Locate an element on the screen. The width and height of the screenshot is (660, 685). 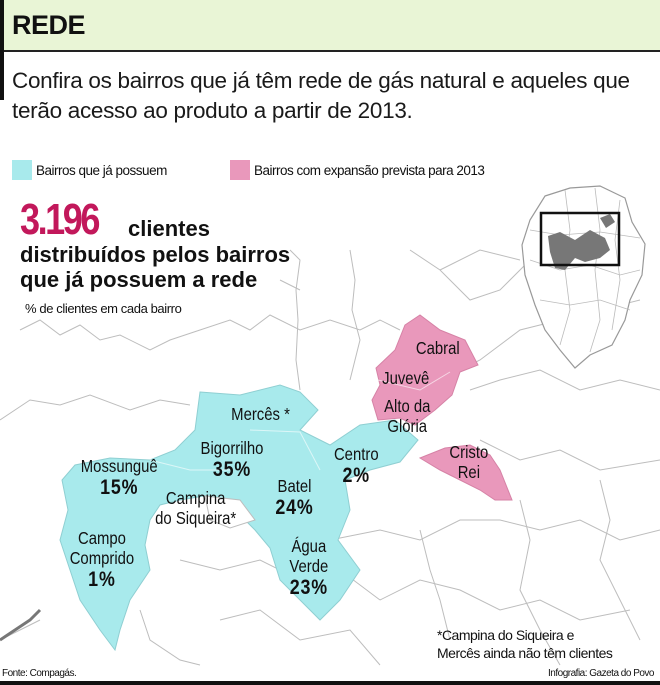
campina-inner is located at coordinates (230, 512).